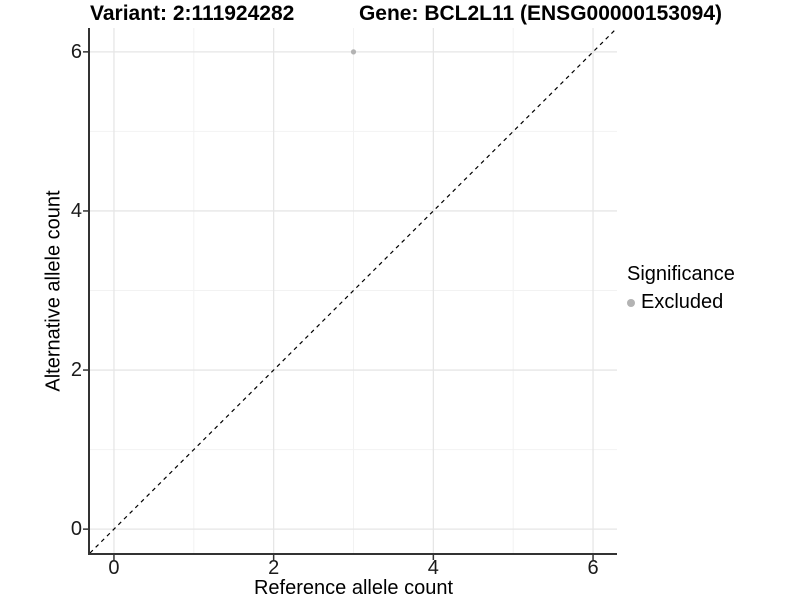  Describe the element at coordinates (76, 51) in the screenshot. I see `y-tick-label: 6` at that location.